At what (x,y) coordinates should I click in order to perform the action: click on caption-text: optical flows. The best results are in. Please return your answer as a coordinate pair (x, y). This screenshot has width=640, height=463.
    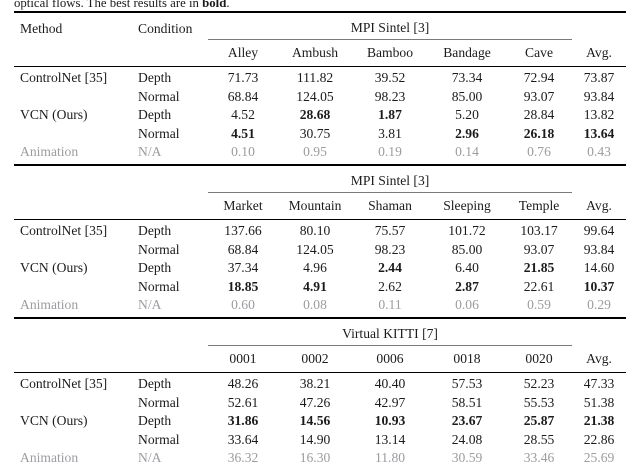
    Looking at the image, I should click on (108, 5).